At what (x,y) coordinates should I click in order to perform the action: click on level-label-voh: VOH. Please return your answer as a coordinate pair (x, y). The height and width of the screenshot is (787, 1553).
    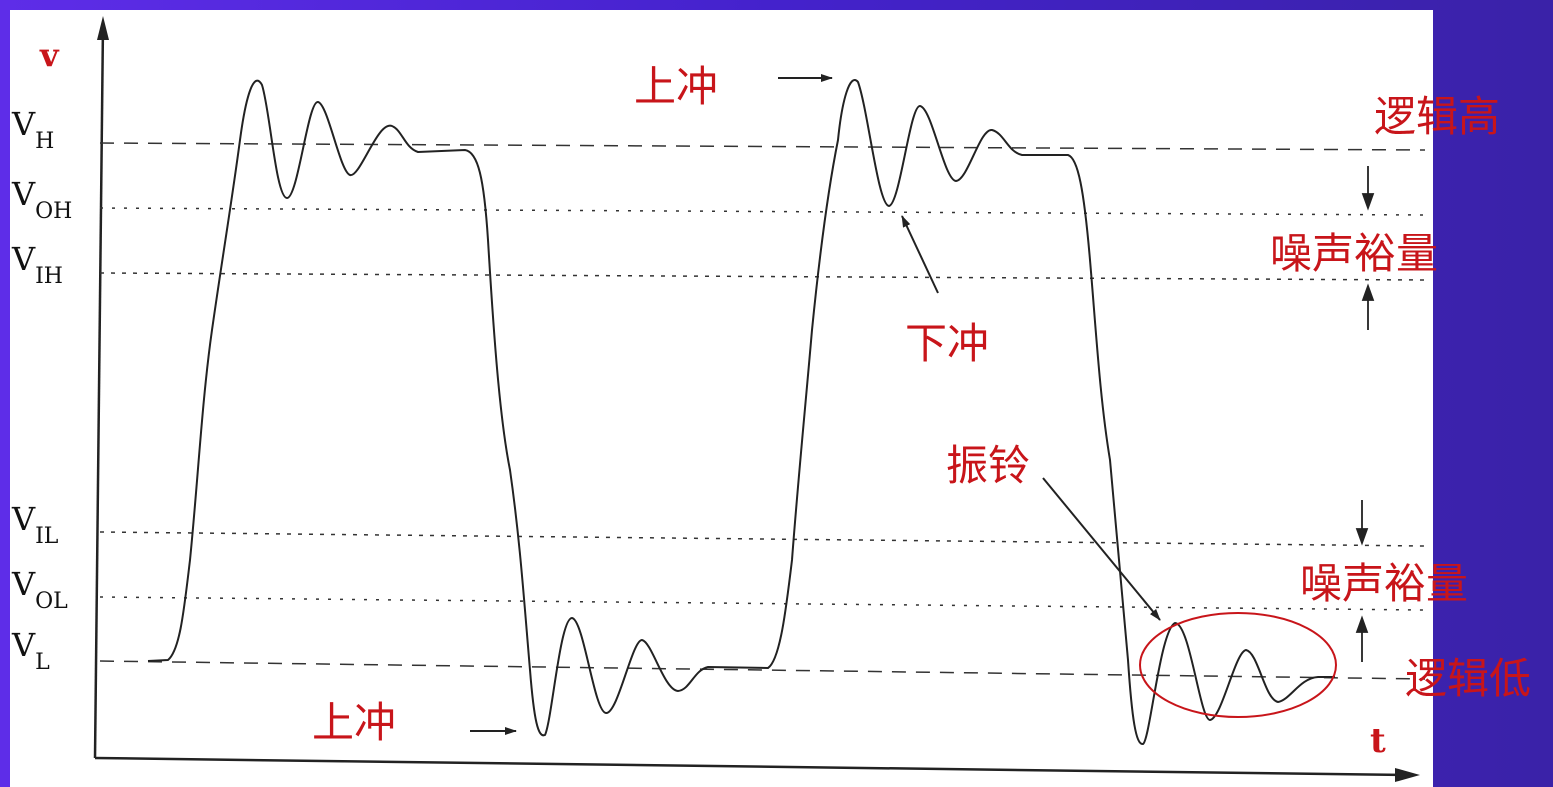
    Looking at the image, I should click on (41, 199).